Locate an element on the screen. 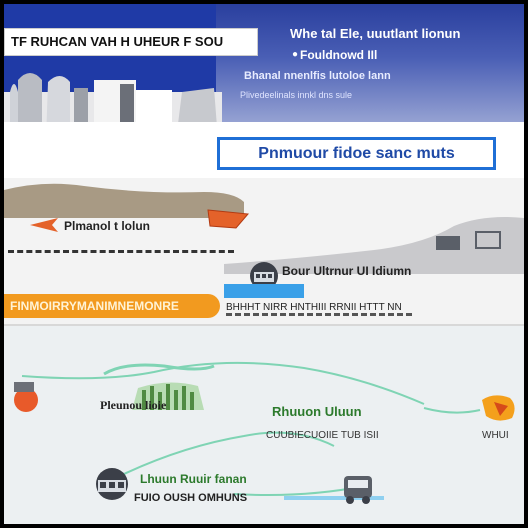 The width and height of the screenshot is (528, 528). label-diagram-7: WHUI is located at coordinates (495, 435).